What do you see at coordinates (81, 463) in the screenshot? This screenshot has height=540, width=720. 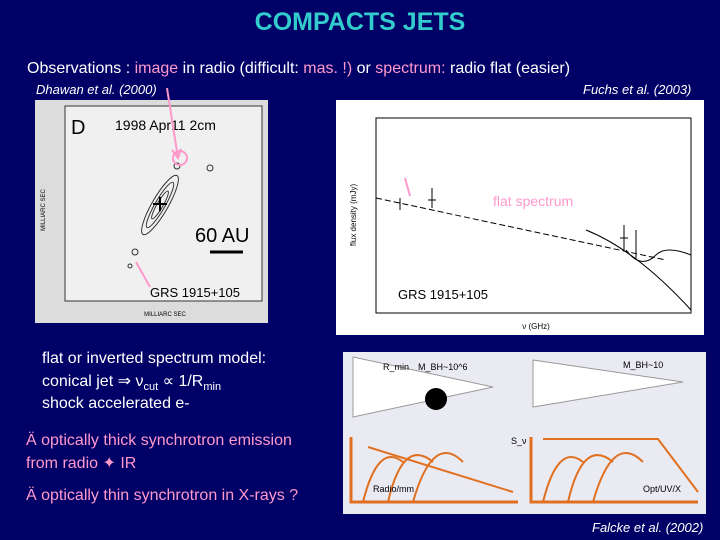 I see `bullet-text: from radio ✦ IR` at bounding box center [81, 463].